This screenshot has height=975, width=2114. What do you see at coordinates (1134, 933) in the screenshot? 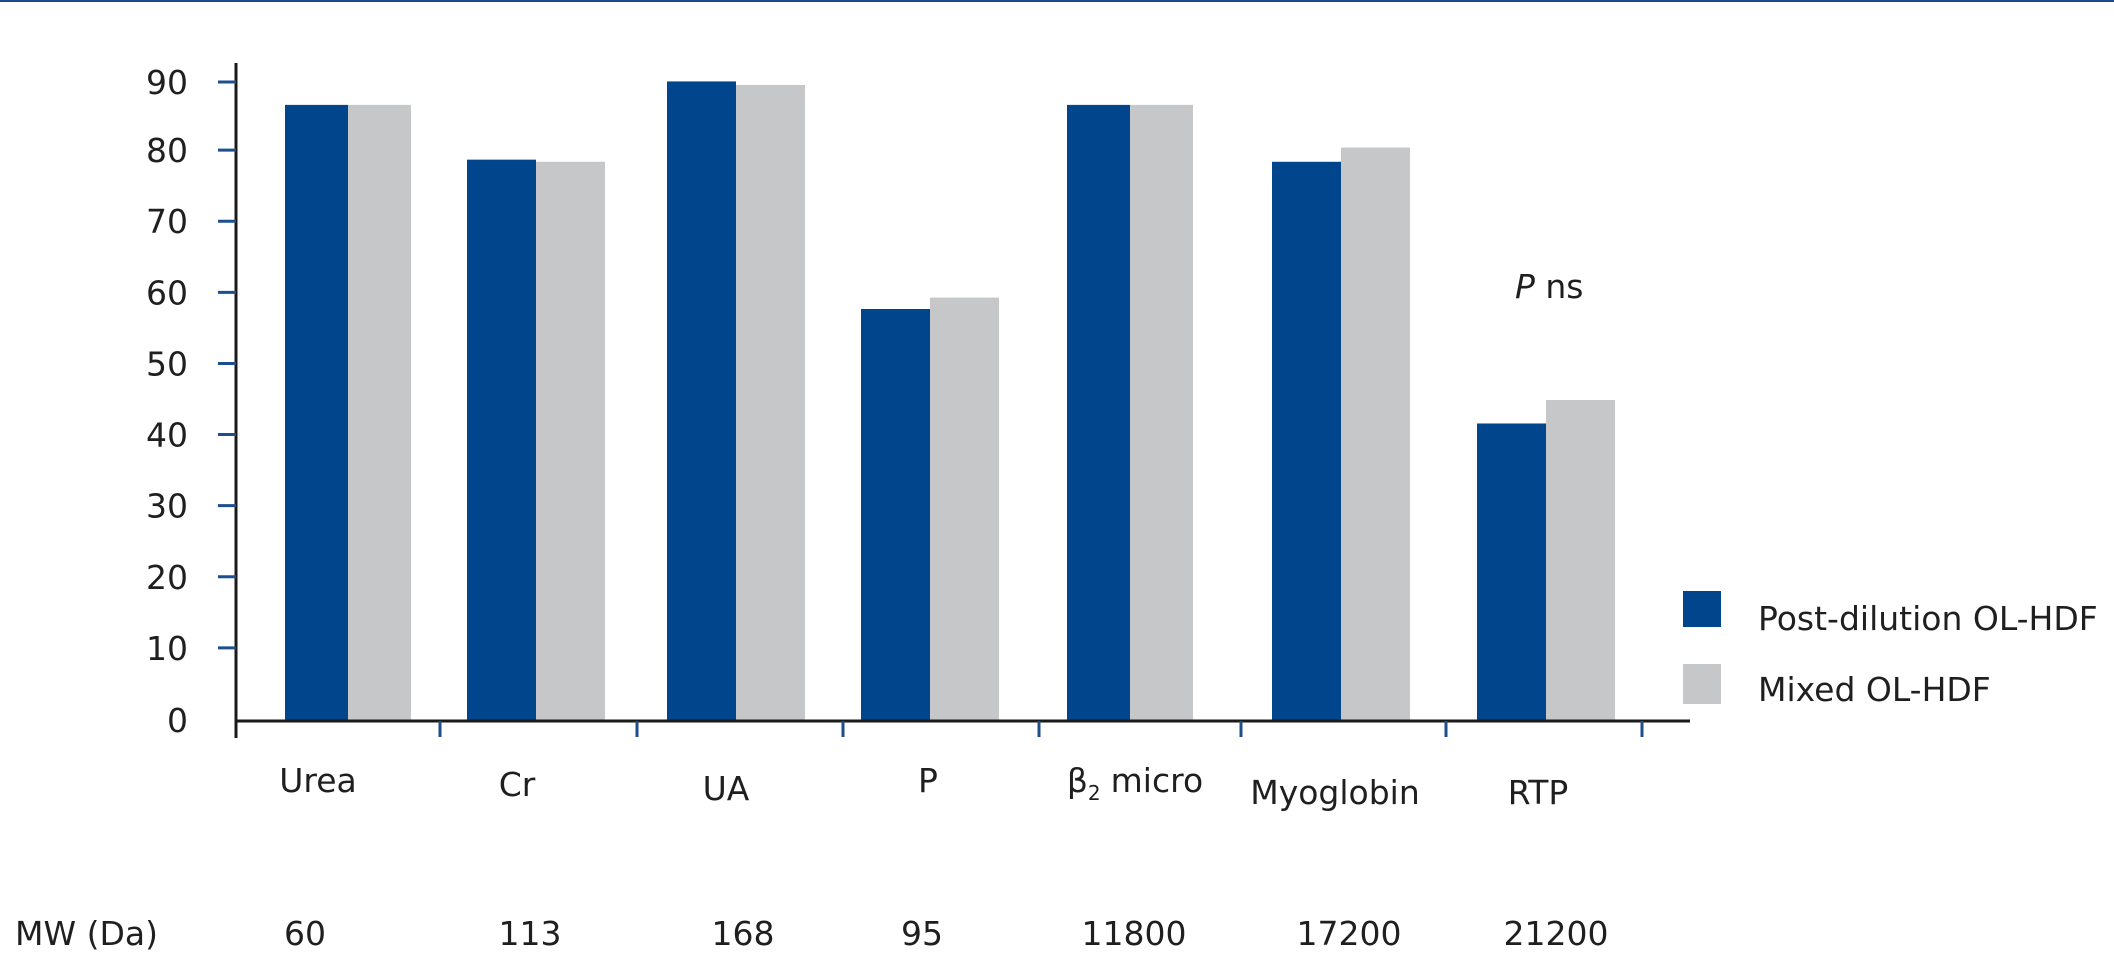
I see `mw-value-micro: 11800` at bounding box center [1134, 933].